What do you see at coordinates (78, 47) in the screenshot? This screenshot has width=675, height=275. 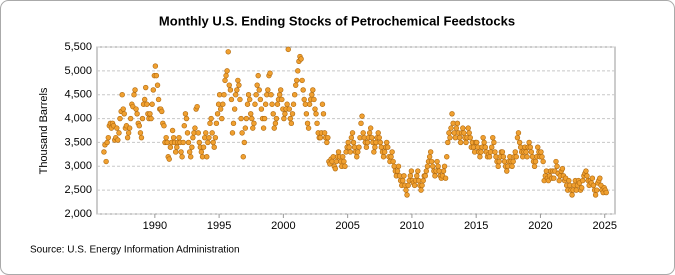 I see `y-tick-label: 5,500` at bounding box center [78, 47].